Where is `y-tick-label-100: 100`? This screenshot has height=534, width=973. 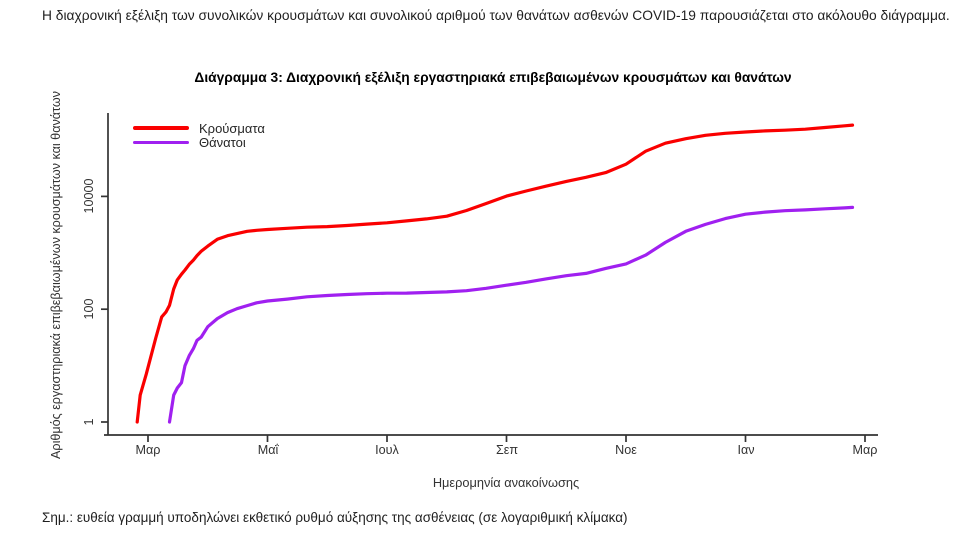 y-tick-label-100: 100 is located at coordinates (89, 309).